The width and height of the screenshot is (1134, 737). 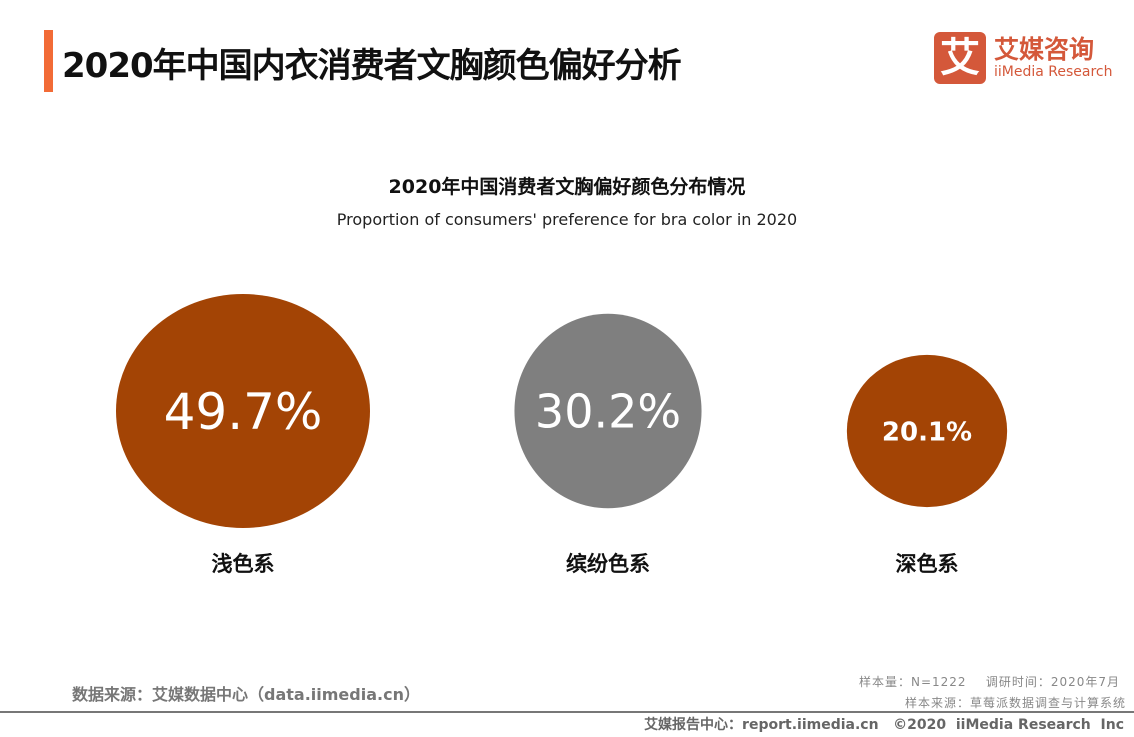 I want to click on data-label: 49.7%, so click(x=243, y=412).